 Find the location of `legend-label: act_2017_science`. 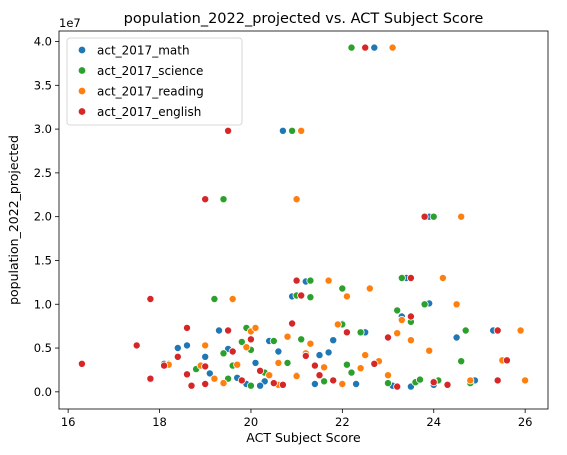

legend-label: act_2017_science is located at coordinates (150, 71).